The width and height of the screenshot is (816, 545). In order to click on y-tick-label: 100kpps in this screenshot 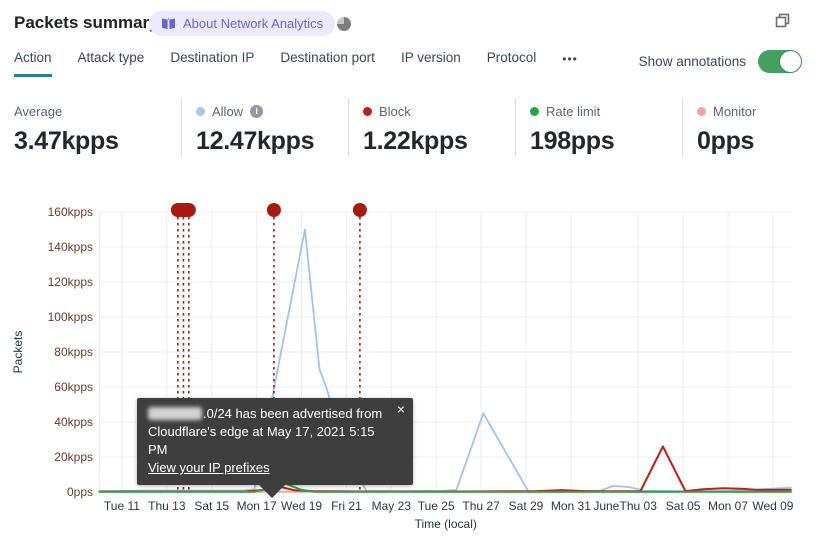, I will do `click(70, 317)`.